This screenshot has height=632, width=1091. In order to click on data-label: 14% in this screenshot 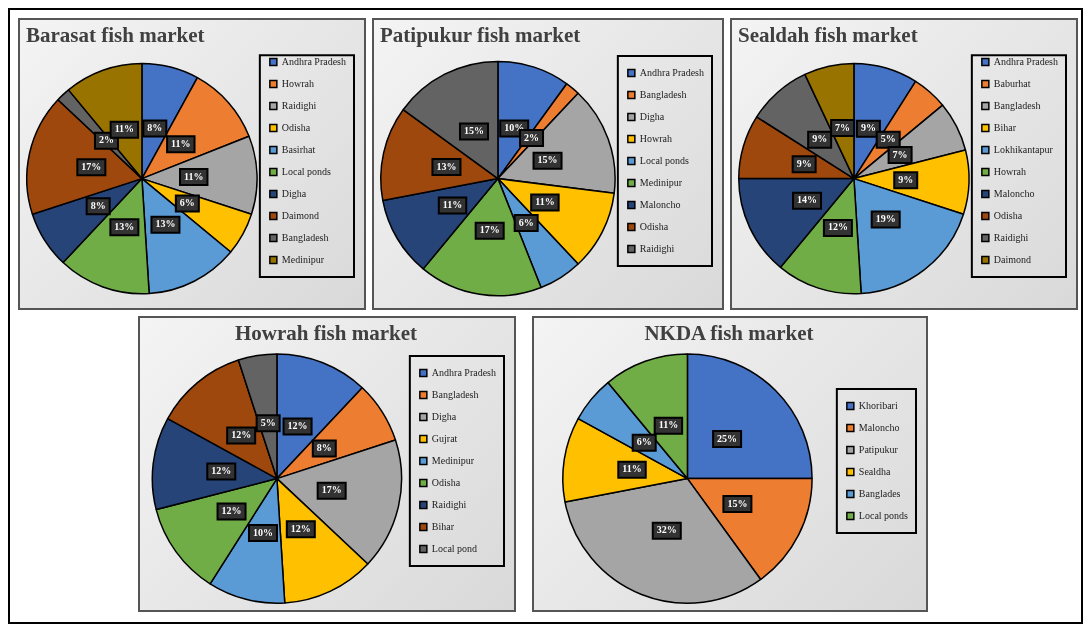, I will do `click(807, 200)`.